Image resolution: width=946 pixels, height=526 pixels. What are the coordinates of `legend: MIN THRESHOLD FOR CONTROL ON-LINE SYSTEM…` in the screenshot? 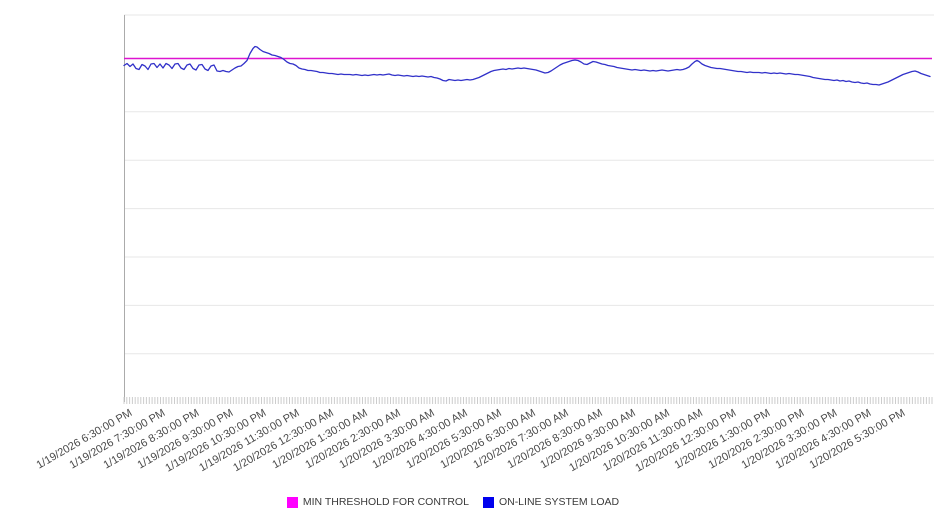 It's located at (453, 502).